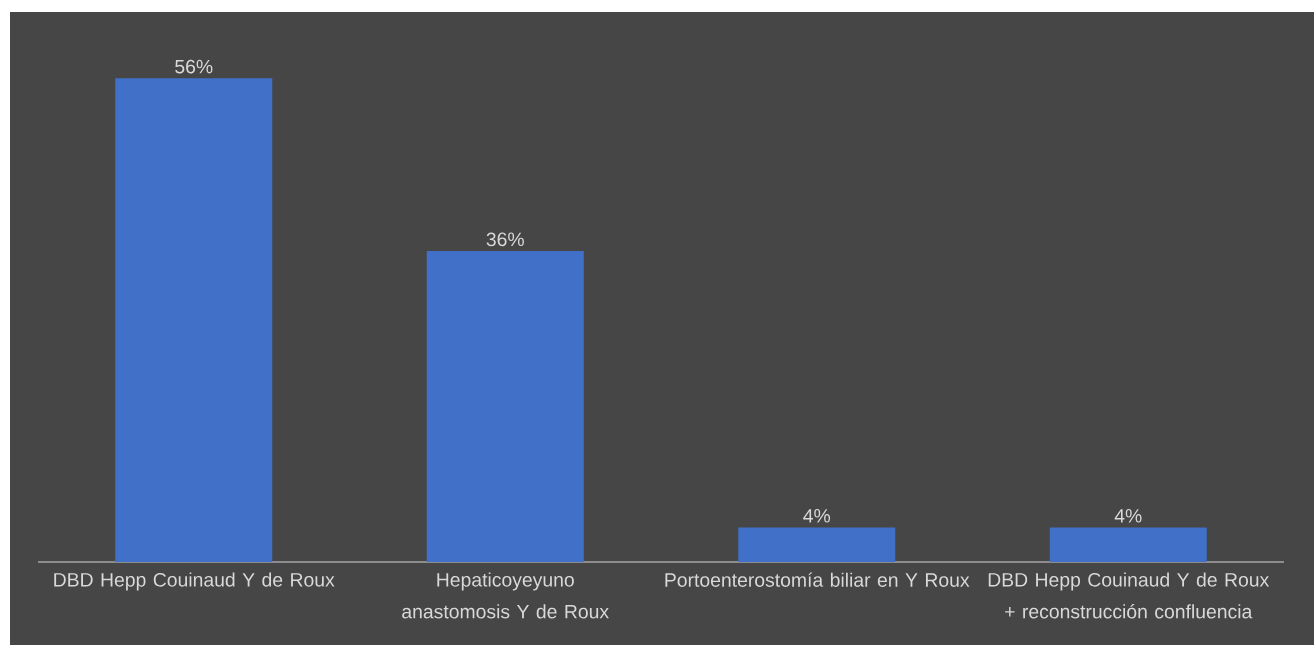 The height and width of the screenshot is (645, 1314). I want to click on x-tick-label: Hepaticoyeyuno anastomosis Y de Roux, so click(505, 595).